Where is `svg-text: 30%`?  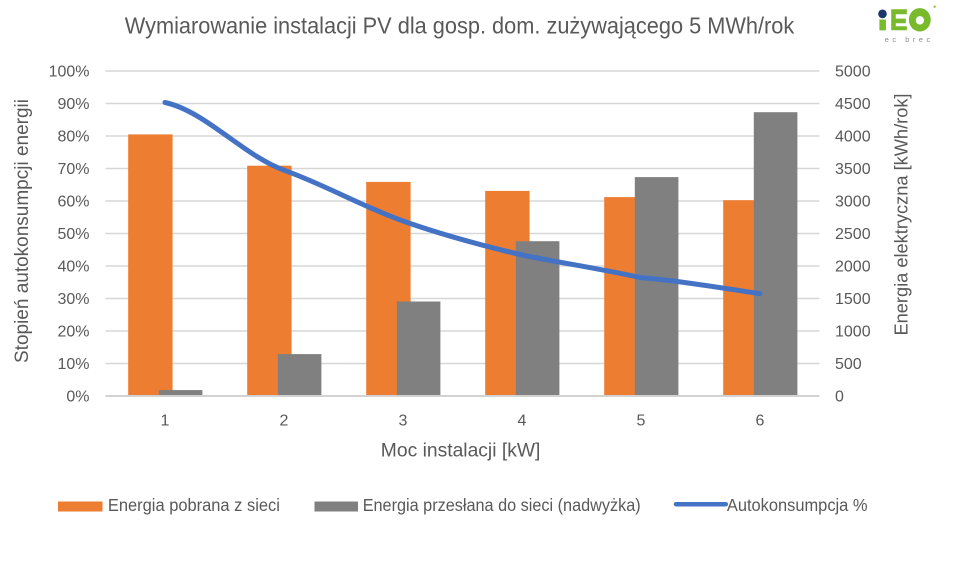 svg-text: 30% is located at coordinates (73, 299).